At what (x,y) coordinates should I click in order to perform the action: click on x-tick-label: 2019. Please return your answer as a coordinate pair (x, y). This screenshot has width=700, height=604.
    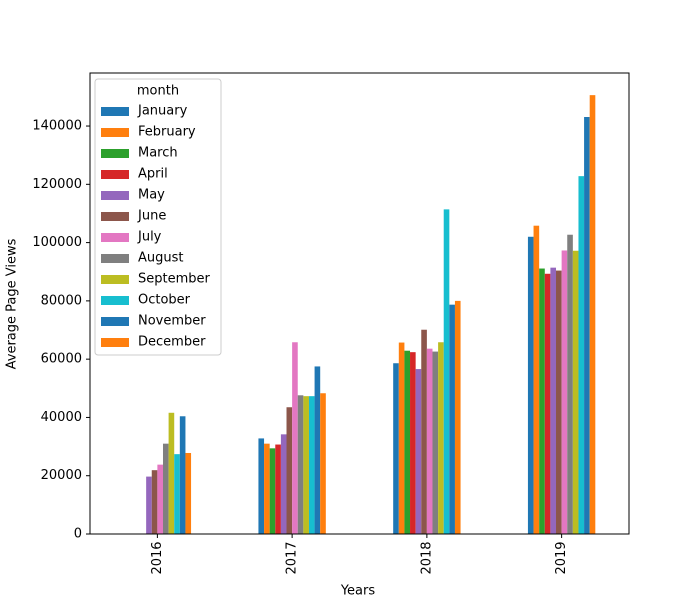
    Looking at the image, I should click on (561, 557).